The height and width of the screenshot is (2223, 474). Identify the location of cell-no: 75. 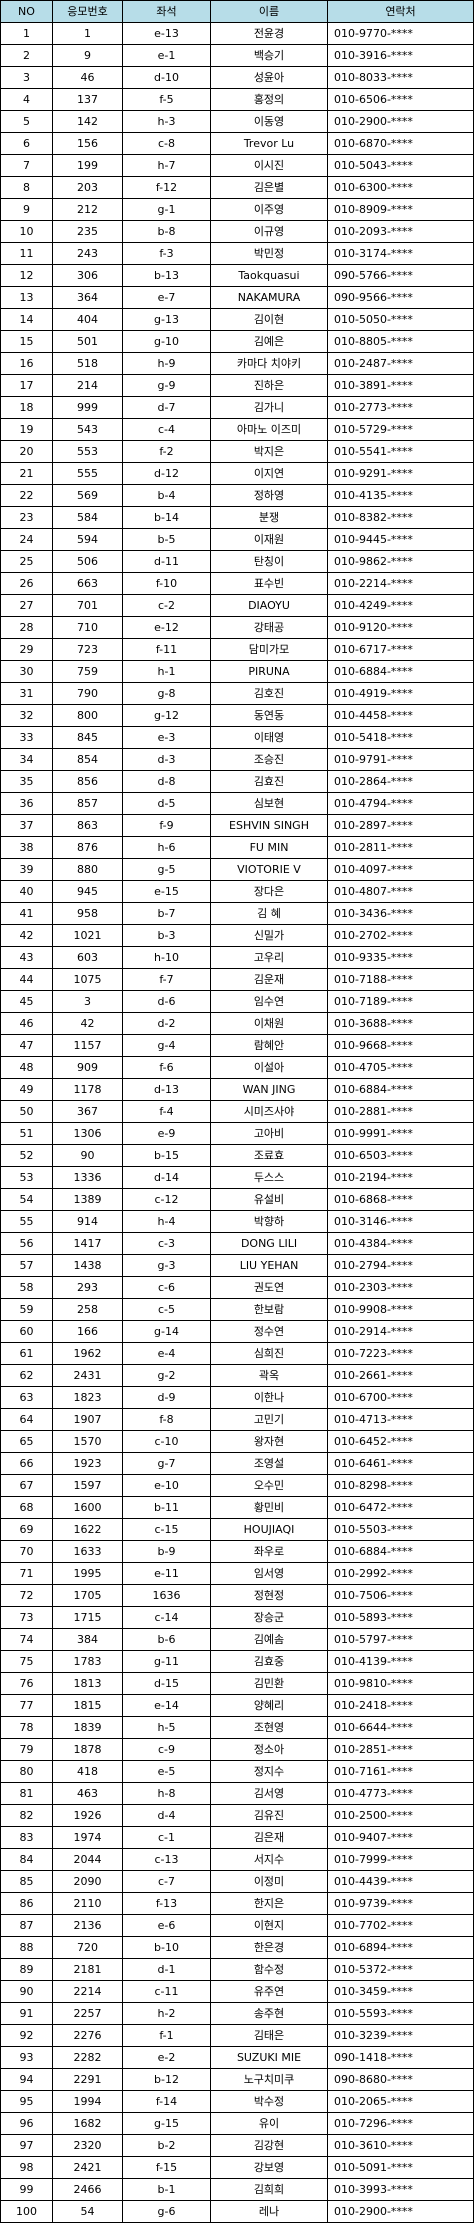
(26, 1661).